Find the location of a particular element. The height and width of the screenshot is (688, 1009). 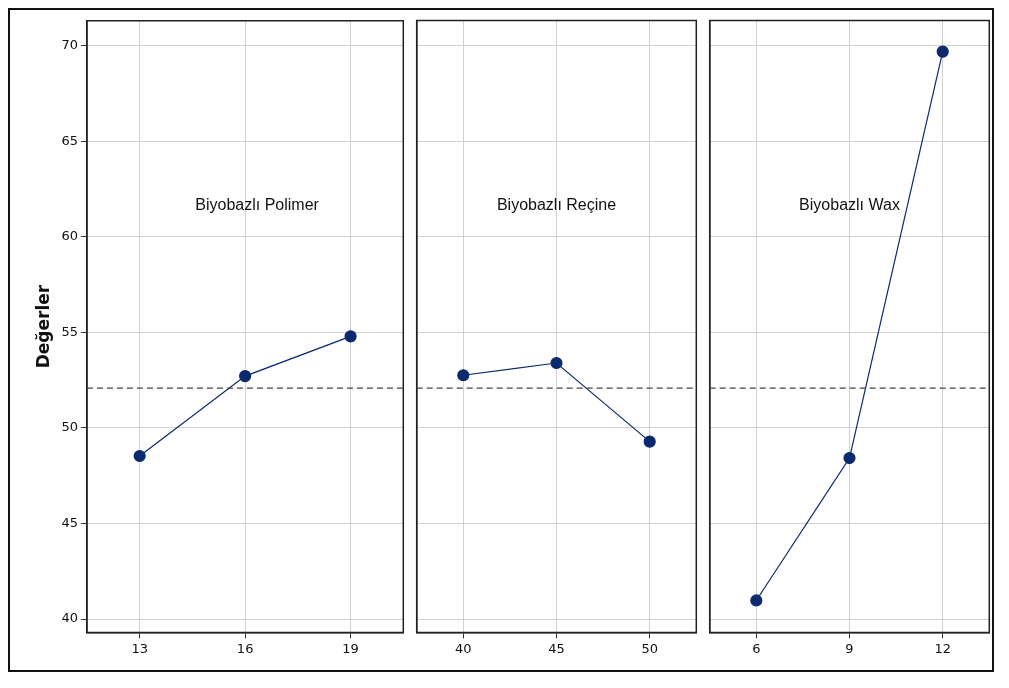

x-tick-label: 12 is located at coordinates (942, 648).